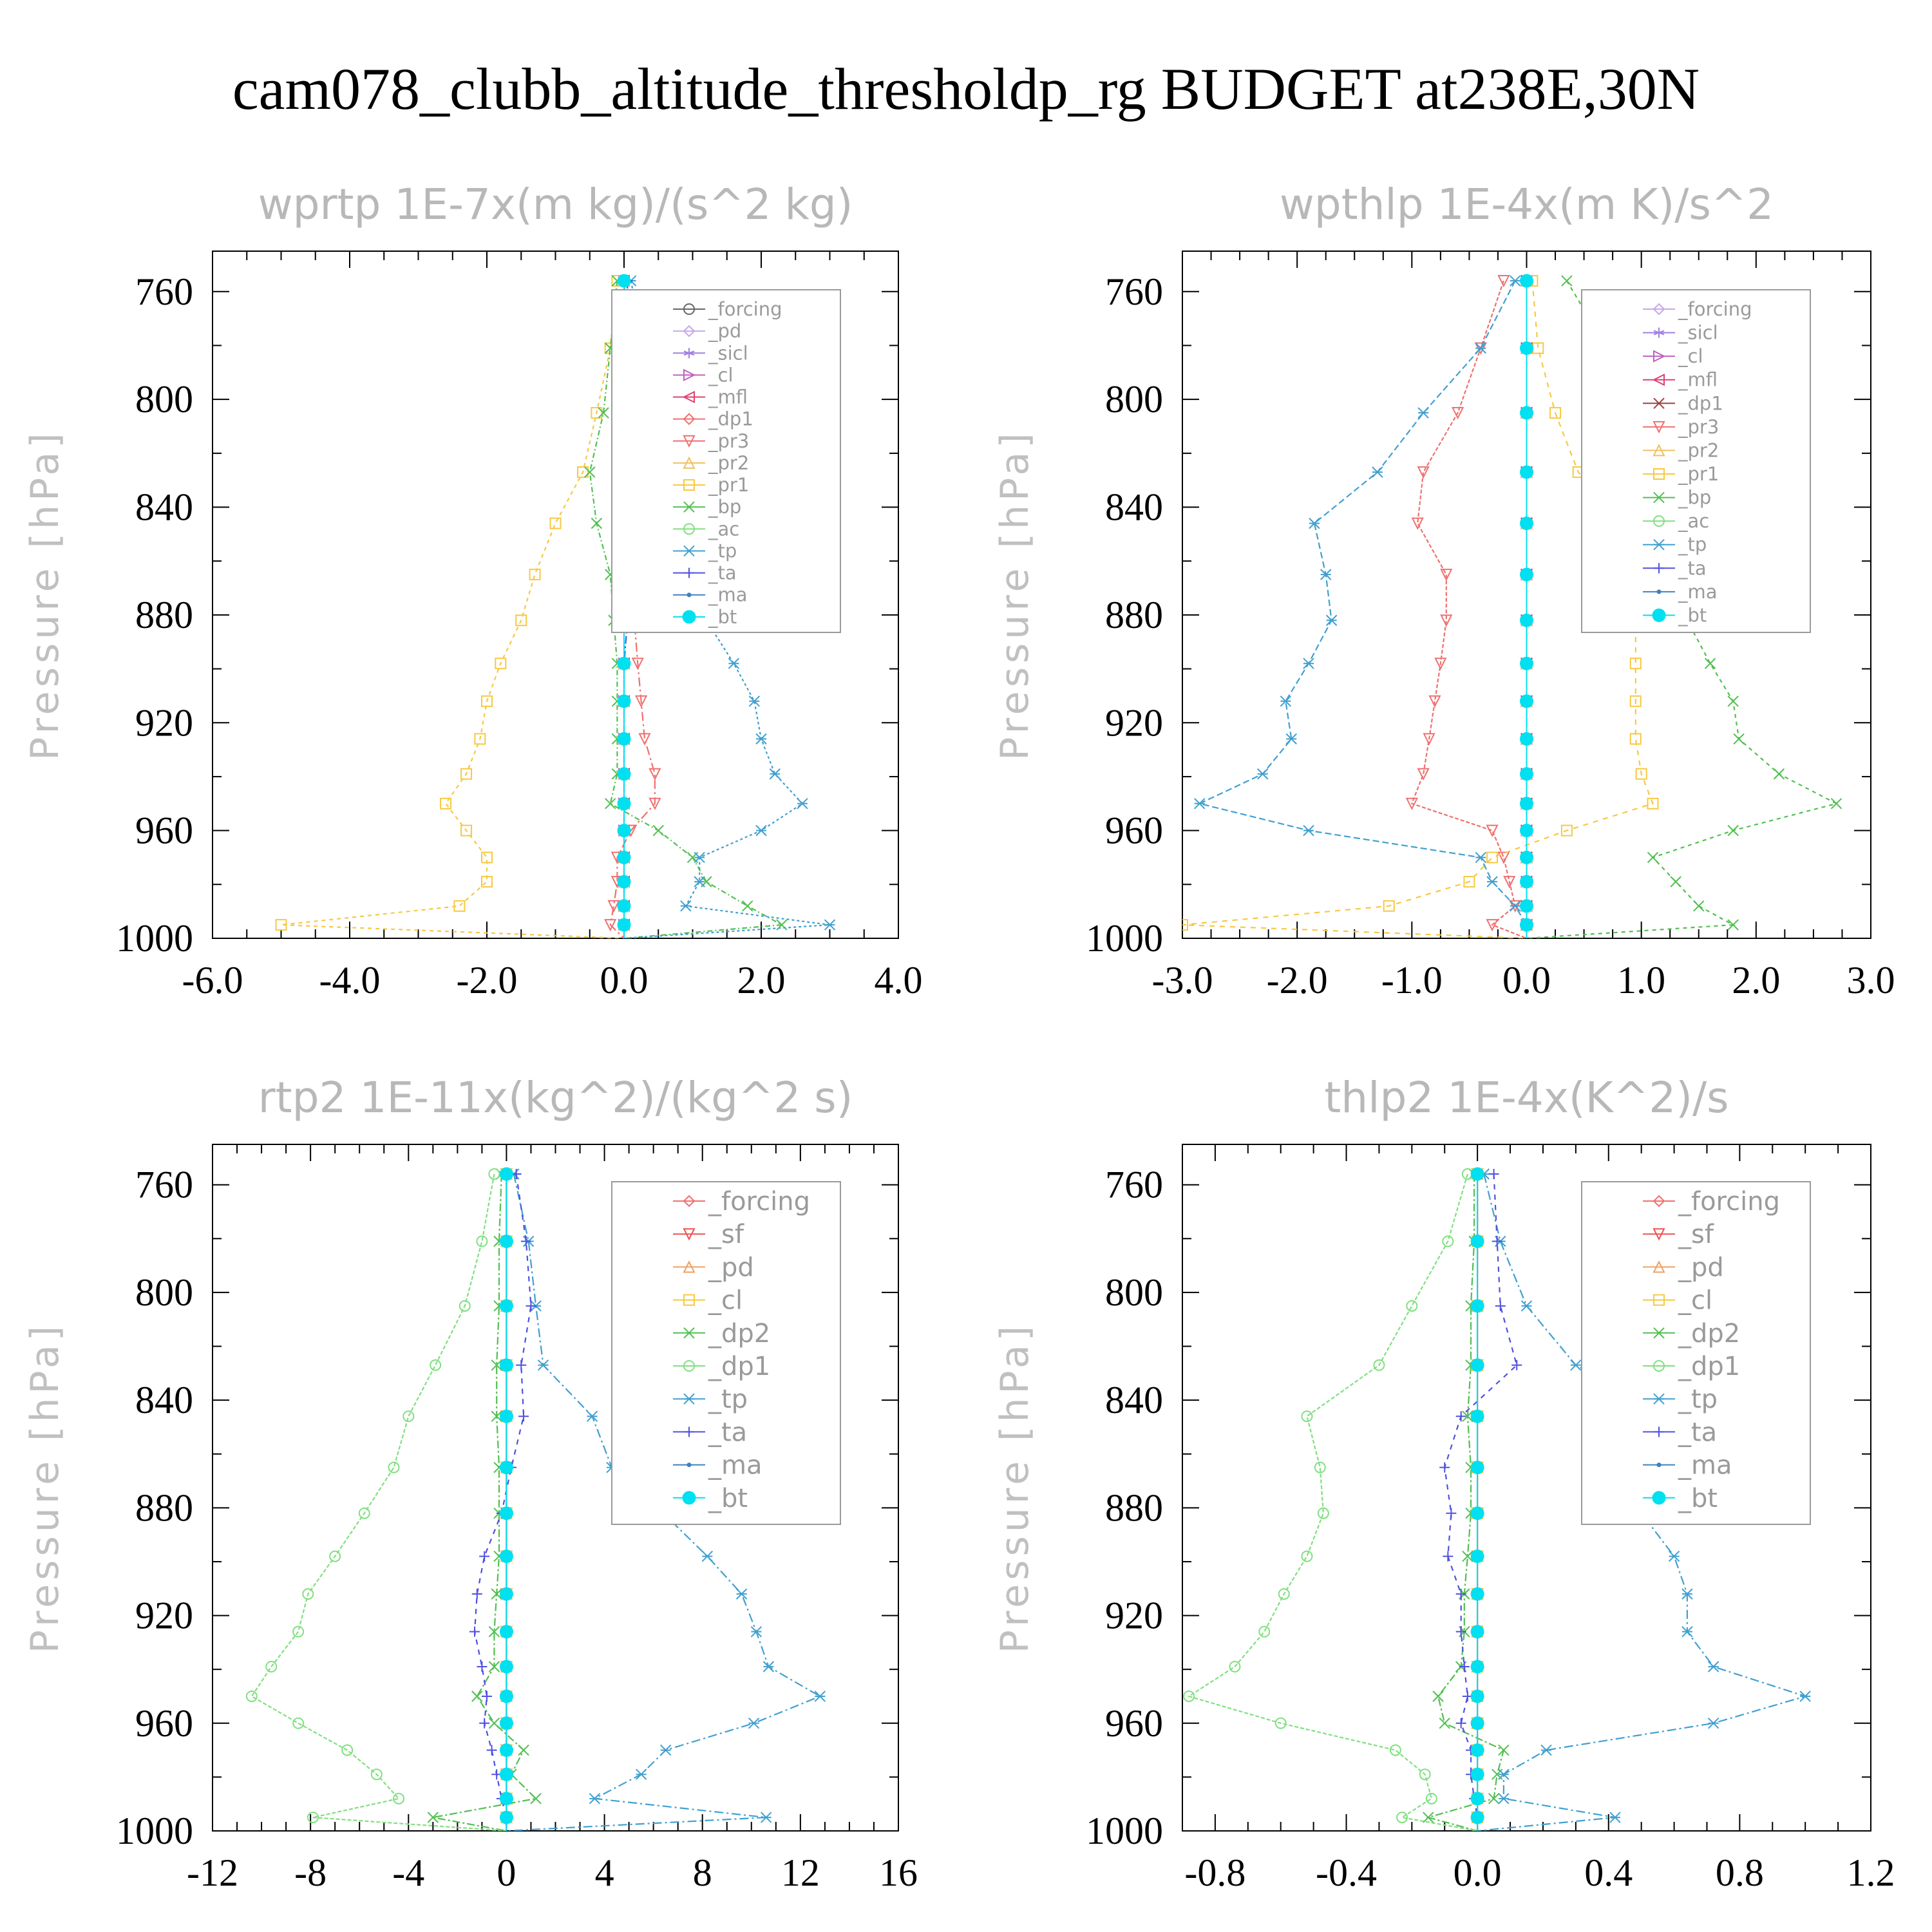 This screenshot has width=1932, height=1932. Describe the element at coordinates (1347, 1873) in the screenshot. I see `x-tick-label: -0.4` at that location.